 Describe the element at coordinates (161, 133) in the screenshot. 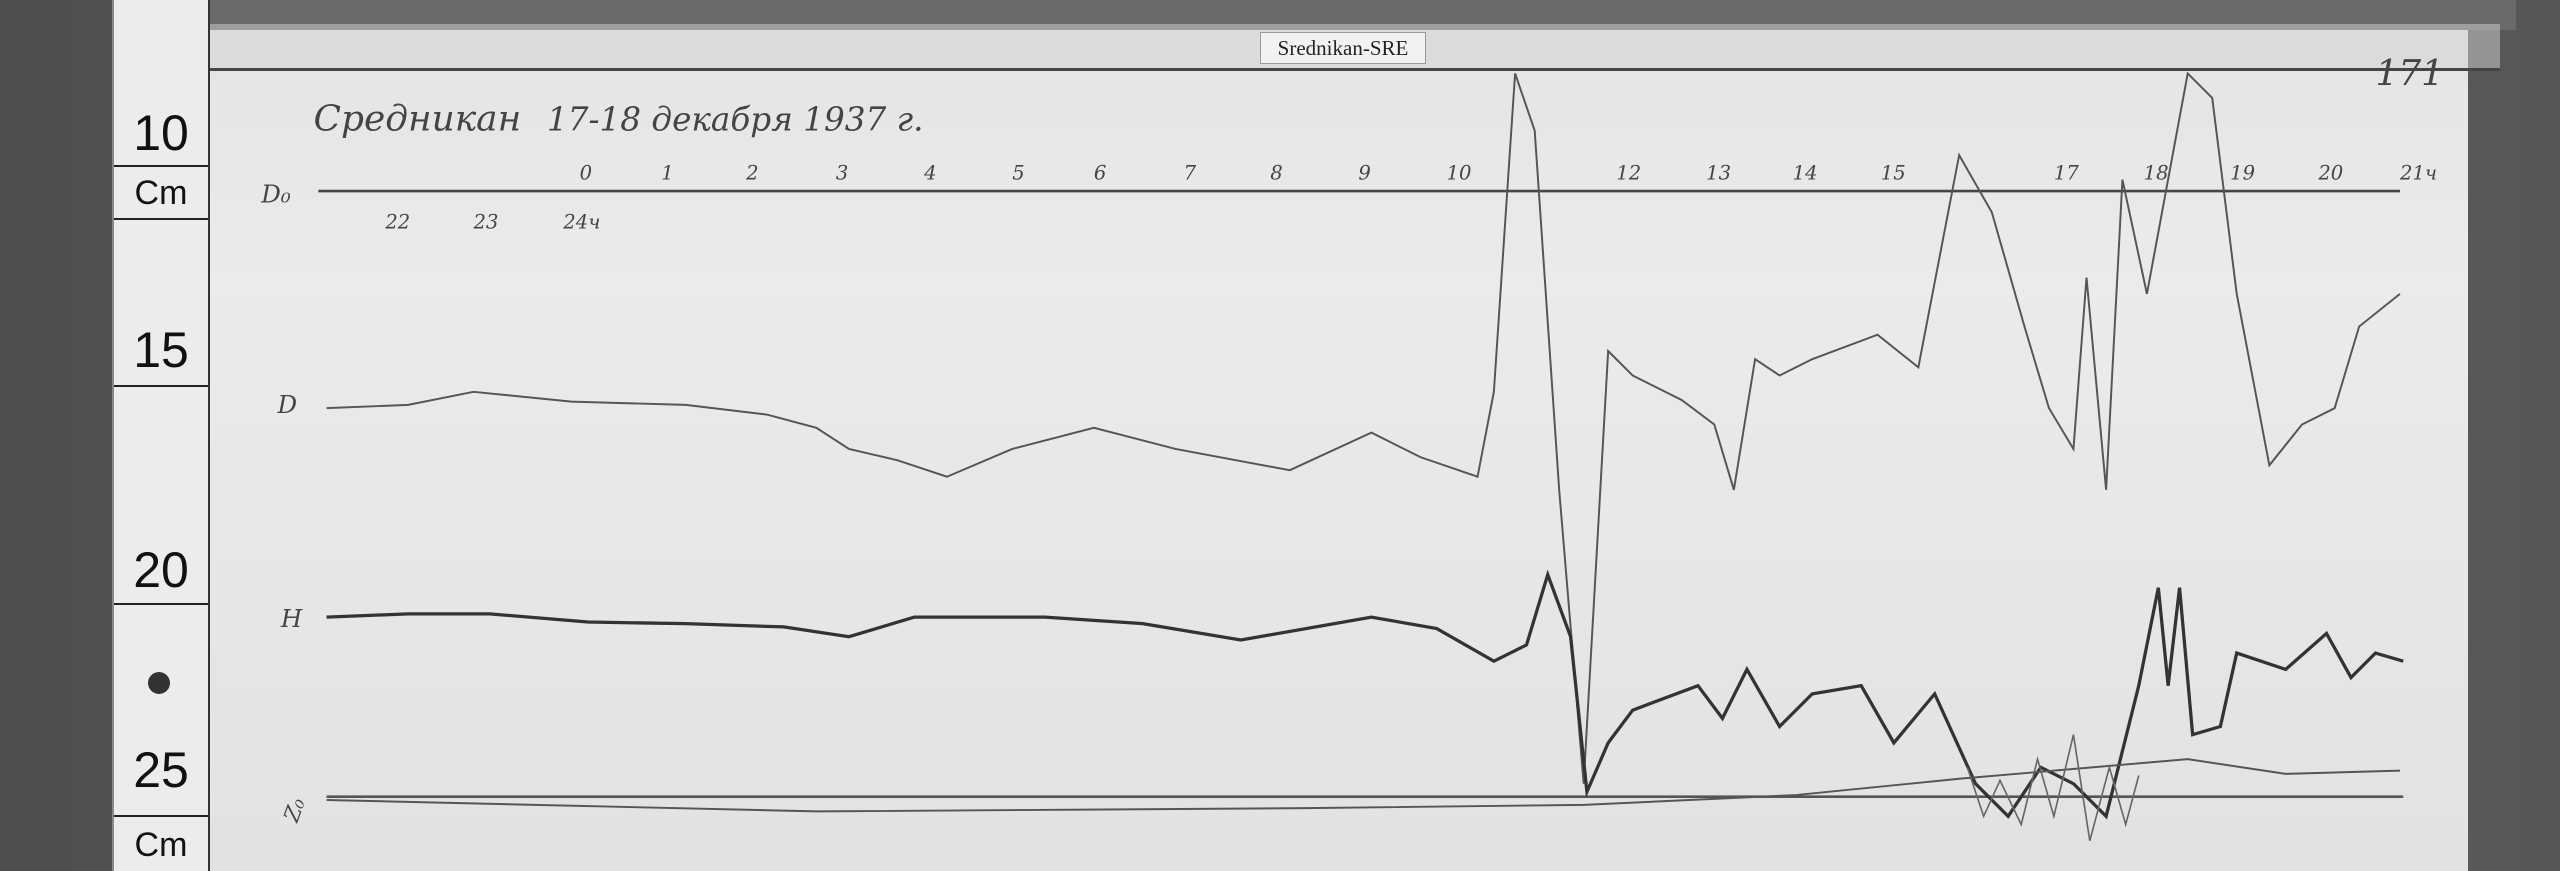

I see `ruler-mark-10: 10` at that location.